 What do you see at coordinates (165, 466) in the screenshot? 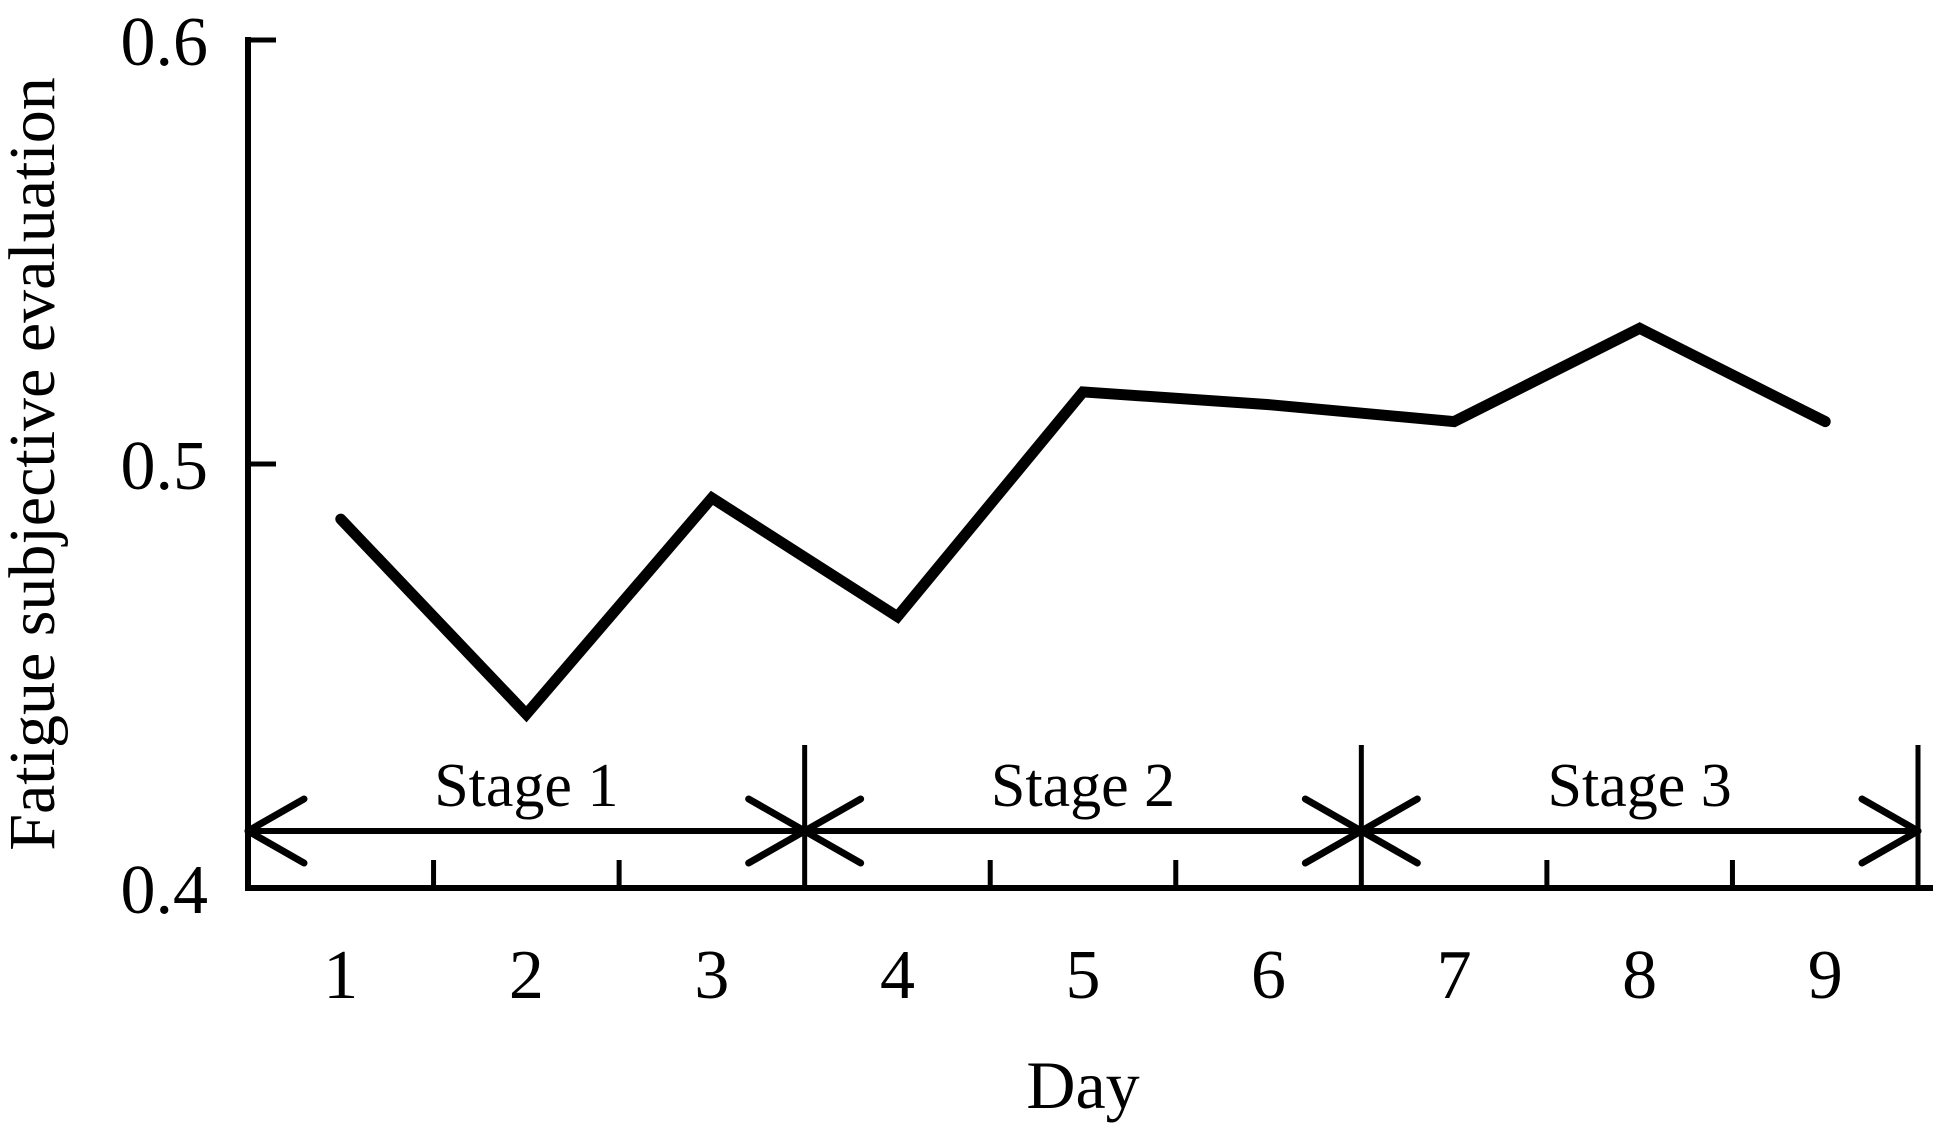
I see `y-tick-label: 0.5` at bounding box center [165, 466].